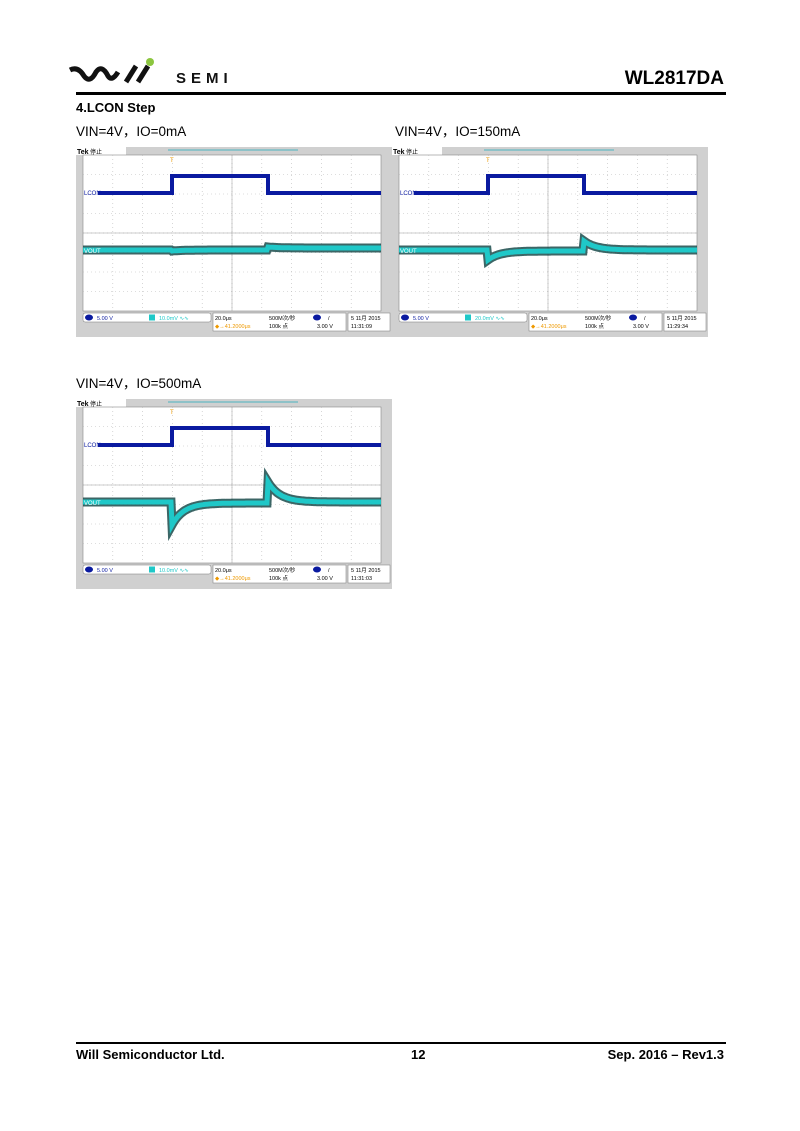 The height and width of the screenshot is (1131, 800). I want to click on scope-caption: VIN=4V，IO=0mA, so click(131, 131).